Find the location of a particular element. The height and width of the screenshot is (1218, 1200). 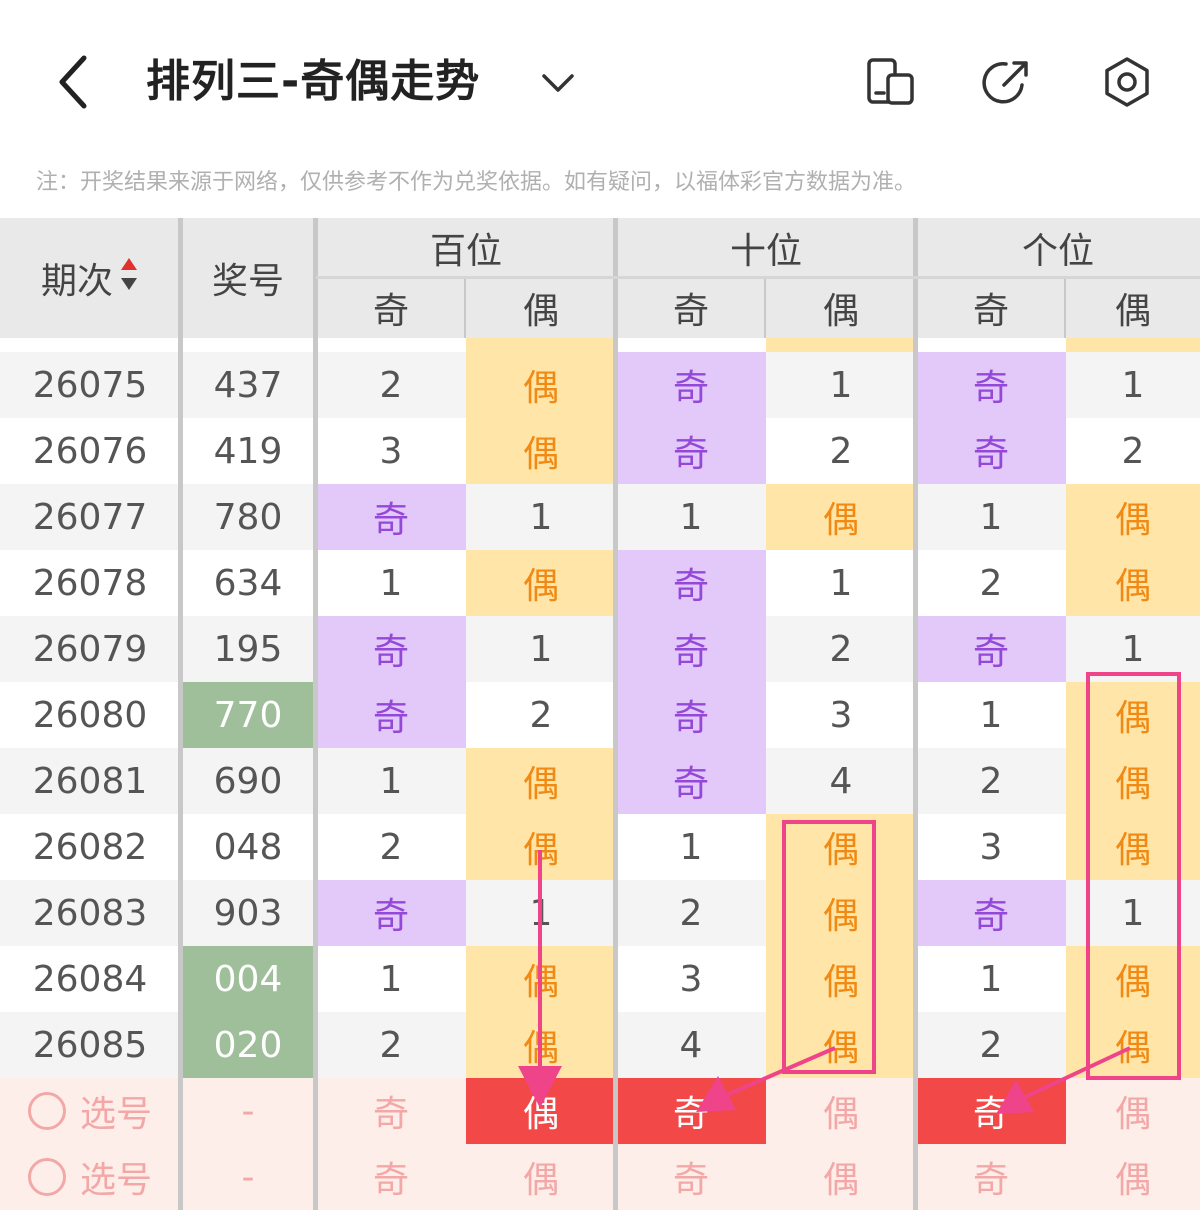

period-cell: 26083 is located at coordinates (90, 913).